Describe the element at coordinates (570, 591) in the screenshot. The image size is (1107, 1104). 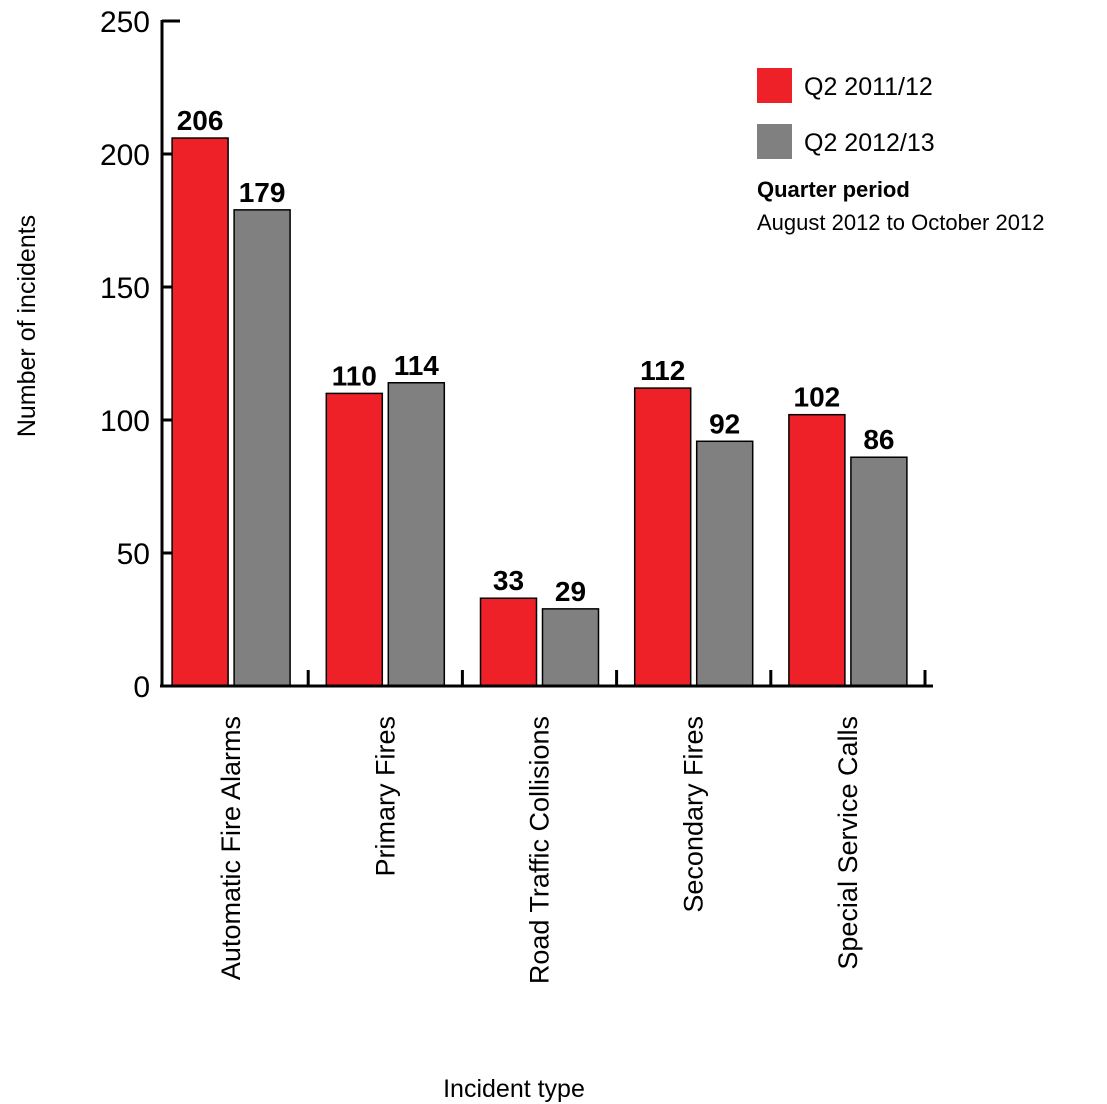
I see `data-label-series-2-3: 29` at that location.